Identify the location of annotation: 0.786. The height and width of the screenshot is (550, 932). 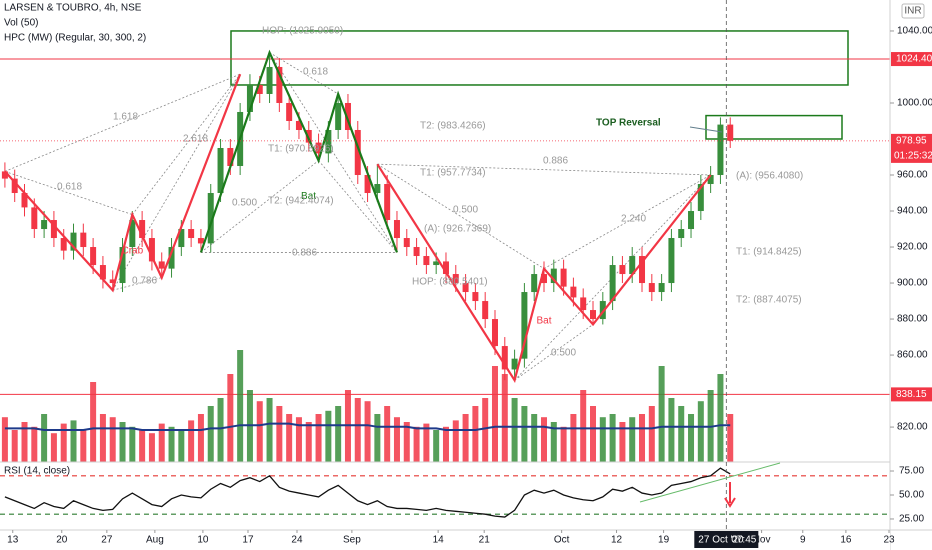
(144, 281).